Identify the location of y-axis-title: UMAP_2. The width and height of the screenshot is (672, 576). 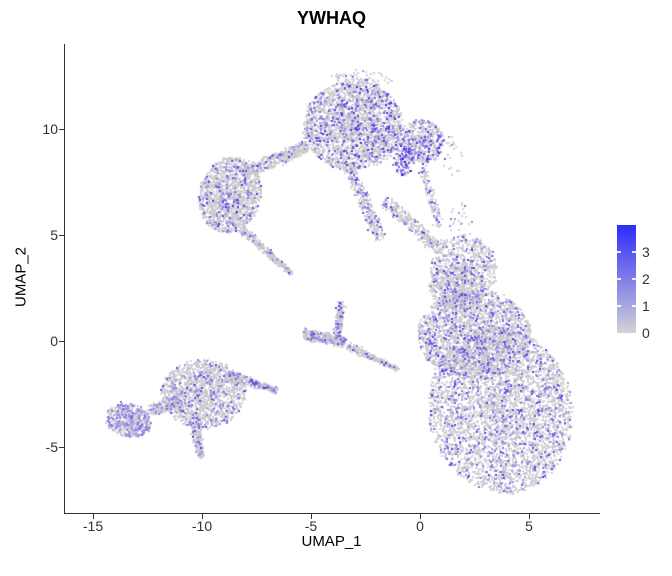
(21, 277).